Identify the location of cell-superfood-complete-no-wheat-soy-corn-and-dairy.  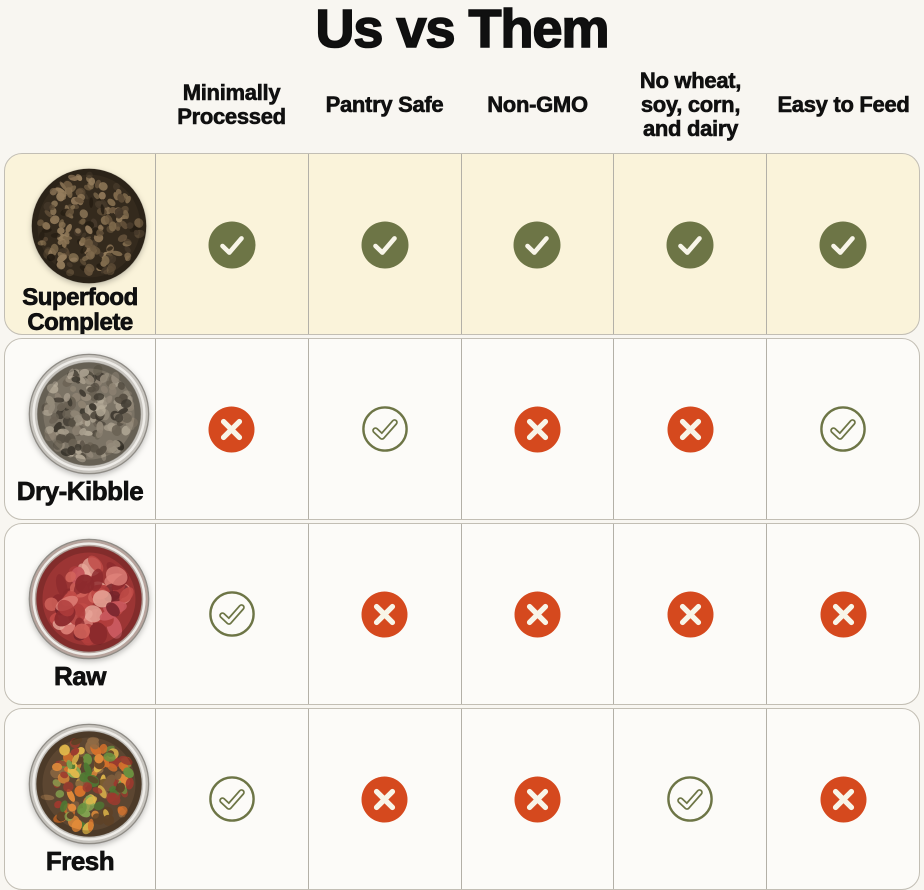
(689, 244).